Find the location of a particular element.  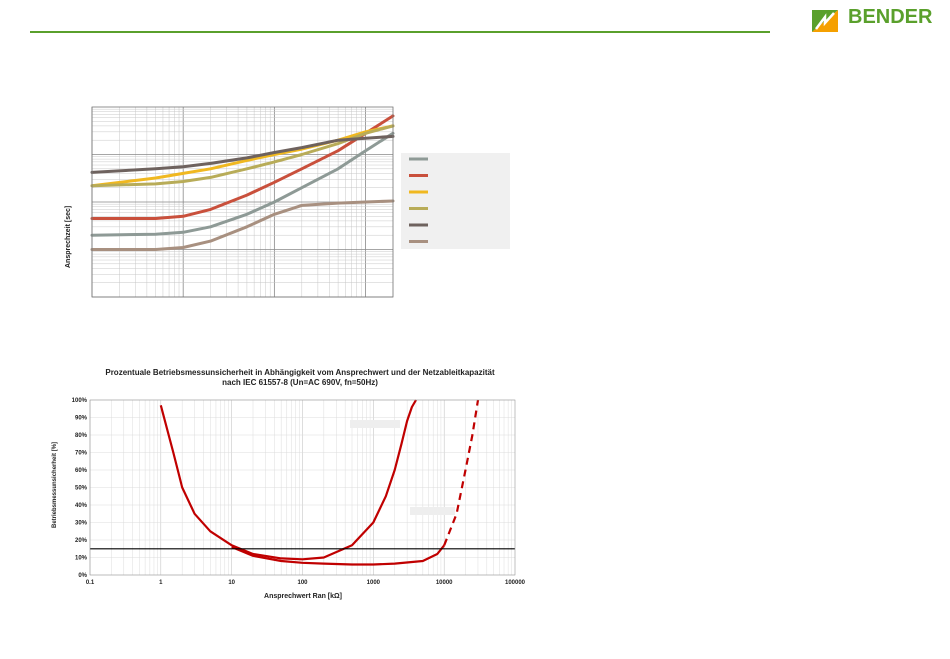

chart1-y-axis-label: Ansprechzeit [sec] is located at coordinates (68, 237).